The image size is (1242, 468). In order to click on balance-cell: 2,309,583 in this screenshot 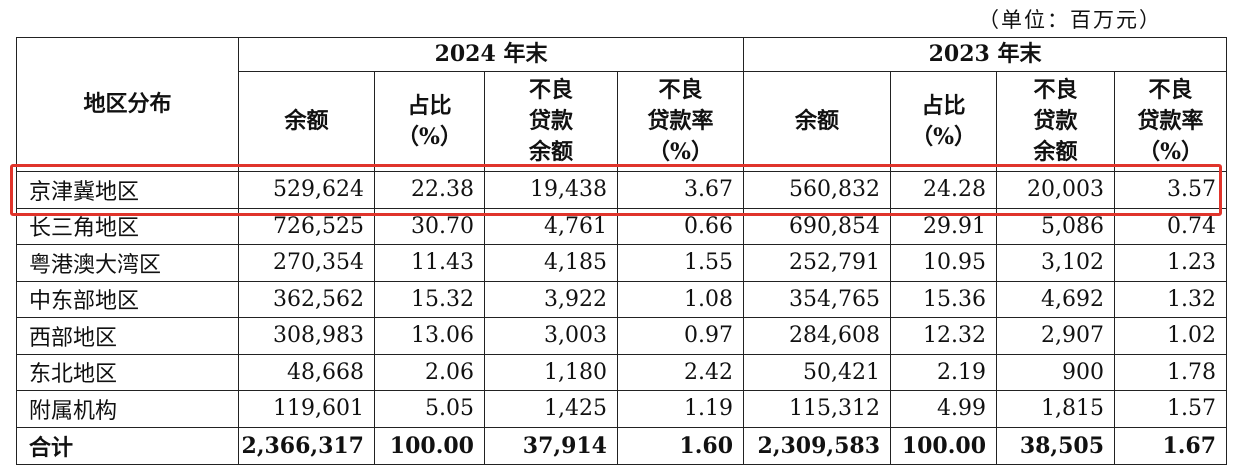, I will do `click(817, 445)`.